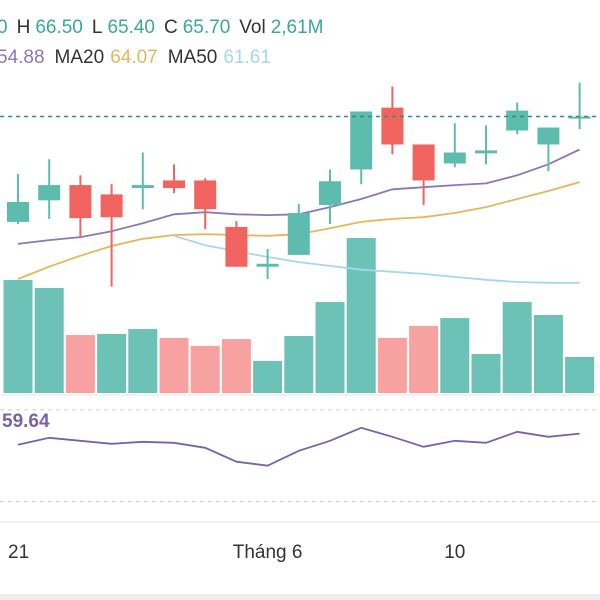  Describe the element at coordinates (297, 27) in the screenshot. I see `header-text: 2,61M` at that location.